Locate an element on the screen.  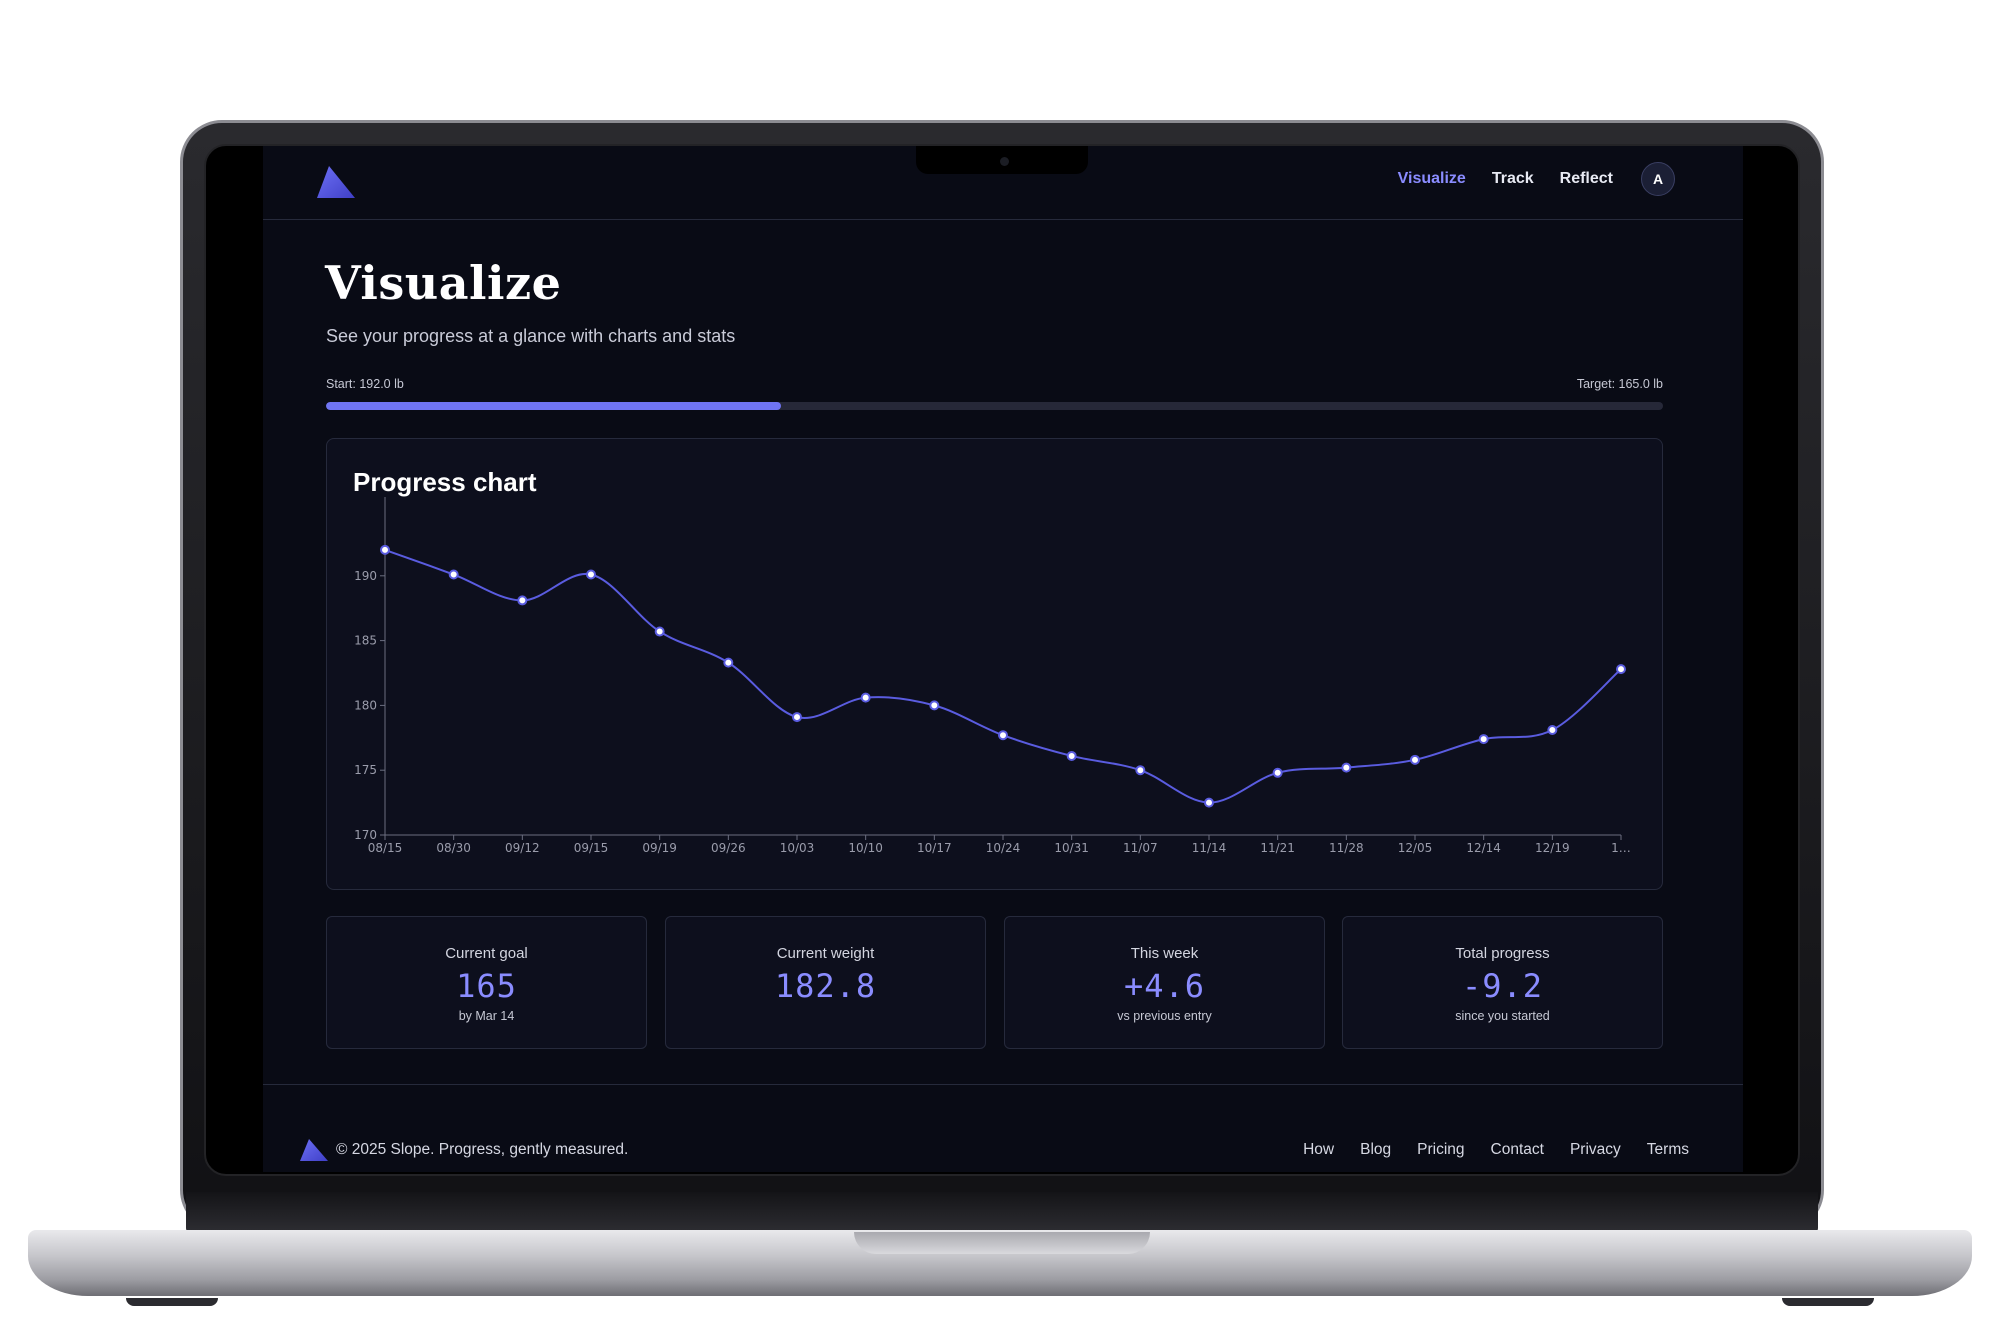
x-tick-label: 12/05 is located at coordinates (1415, 848).